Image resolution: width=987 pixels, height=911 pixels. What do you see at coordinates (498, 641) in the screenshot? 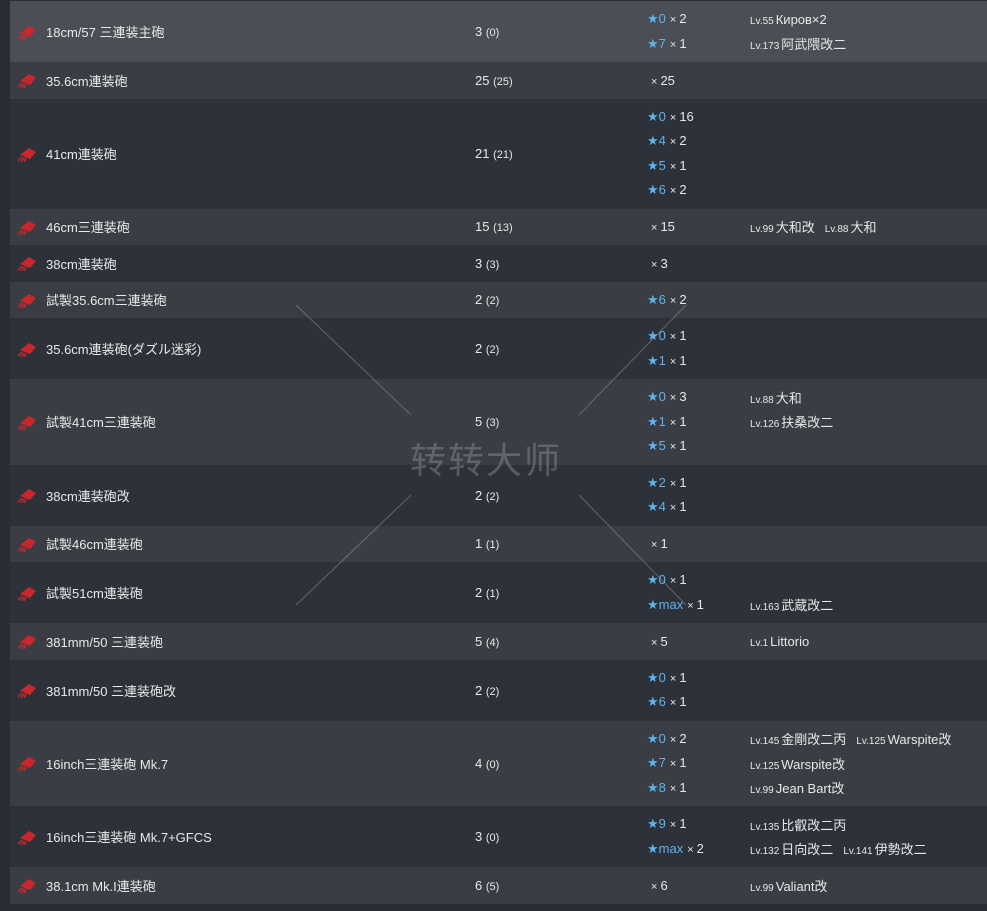
I see `table-row: 381mm/50 三連装砲 5 (4) × 5 Lv.1 Littorio` at bounding box center [498, 641].